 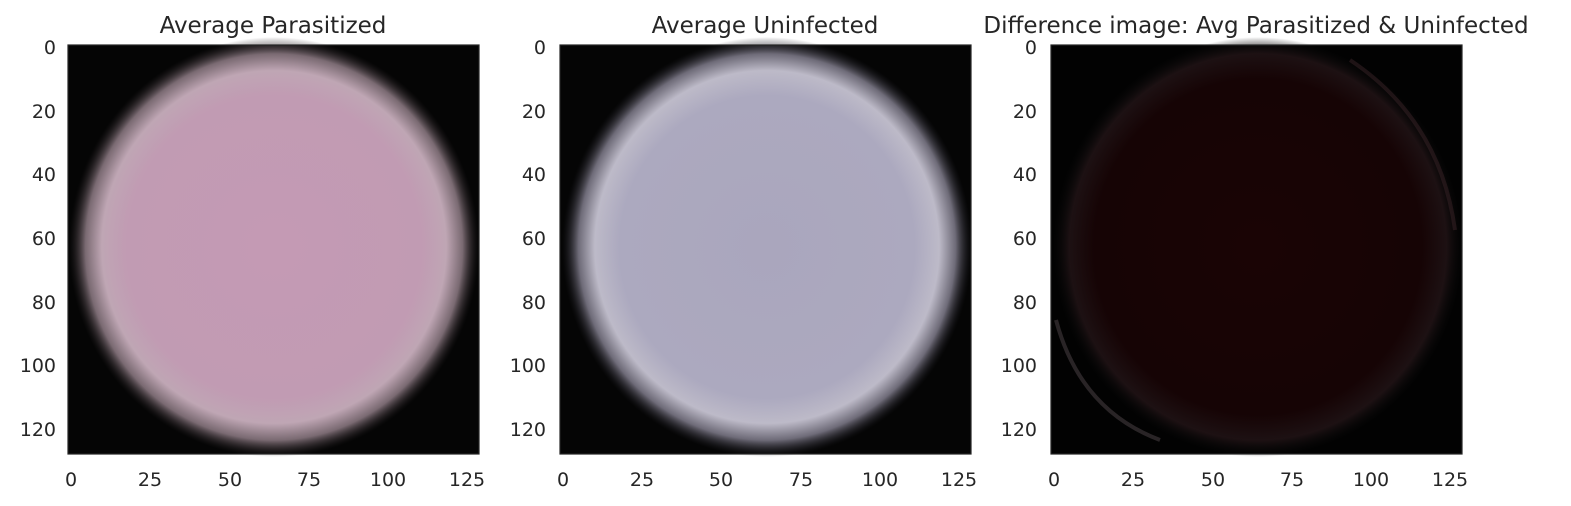 I want to click on panel-1-xtick-label: 125, so click(x=467, y=480).